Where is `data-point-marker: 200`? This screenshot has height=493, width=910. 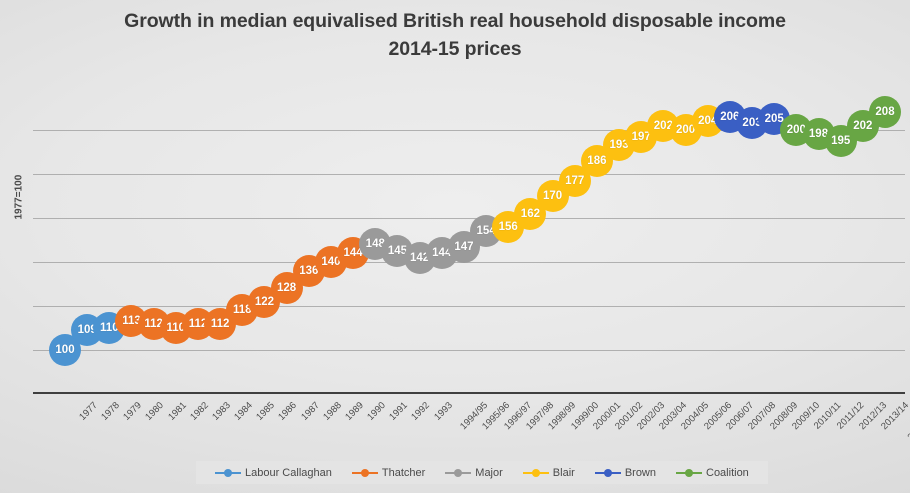 data-point-marker: 200 is located at coordinates (685, 130).